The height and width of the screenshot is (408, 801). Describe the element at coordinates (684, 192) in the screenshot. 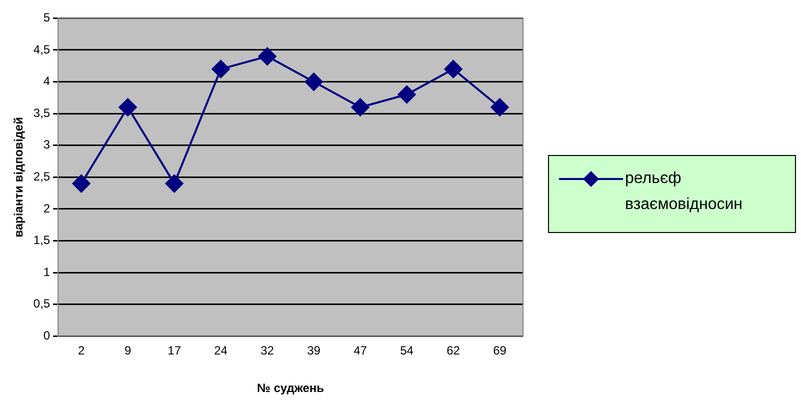

I see `legend-label: рельєф взаємовідносин` at that location.